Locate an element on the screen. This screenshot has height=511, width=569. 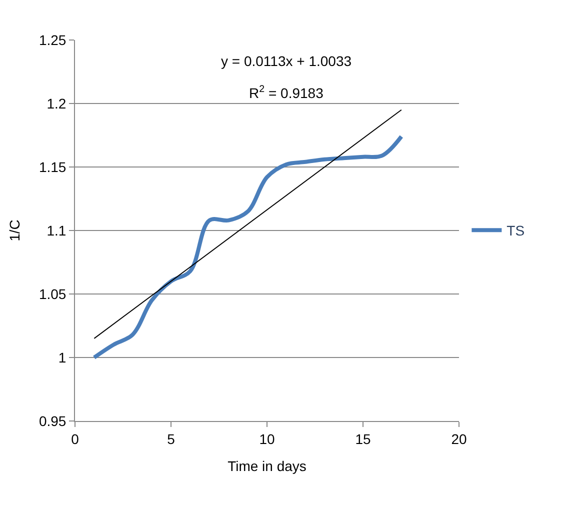
y-axis-title: 1/C is located at coordinates (14, 231).